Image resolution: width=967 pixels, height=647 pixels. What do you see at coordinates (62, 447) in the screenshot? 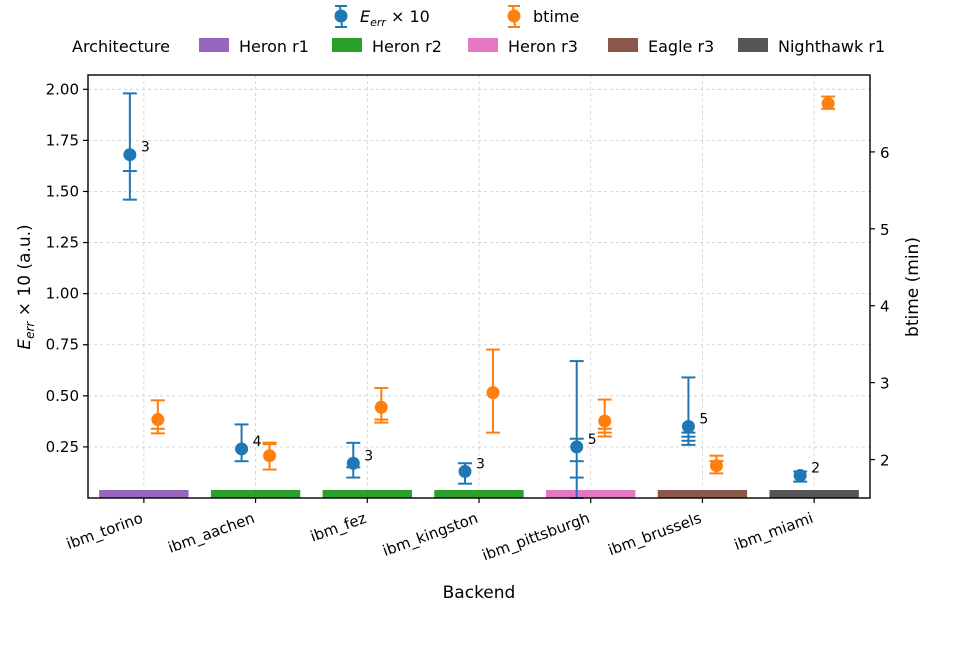
I see `y-tick-label: 0.25` at bounding box center [62, 447].